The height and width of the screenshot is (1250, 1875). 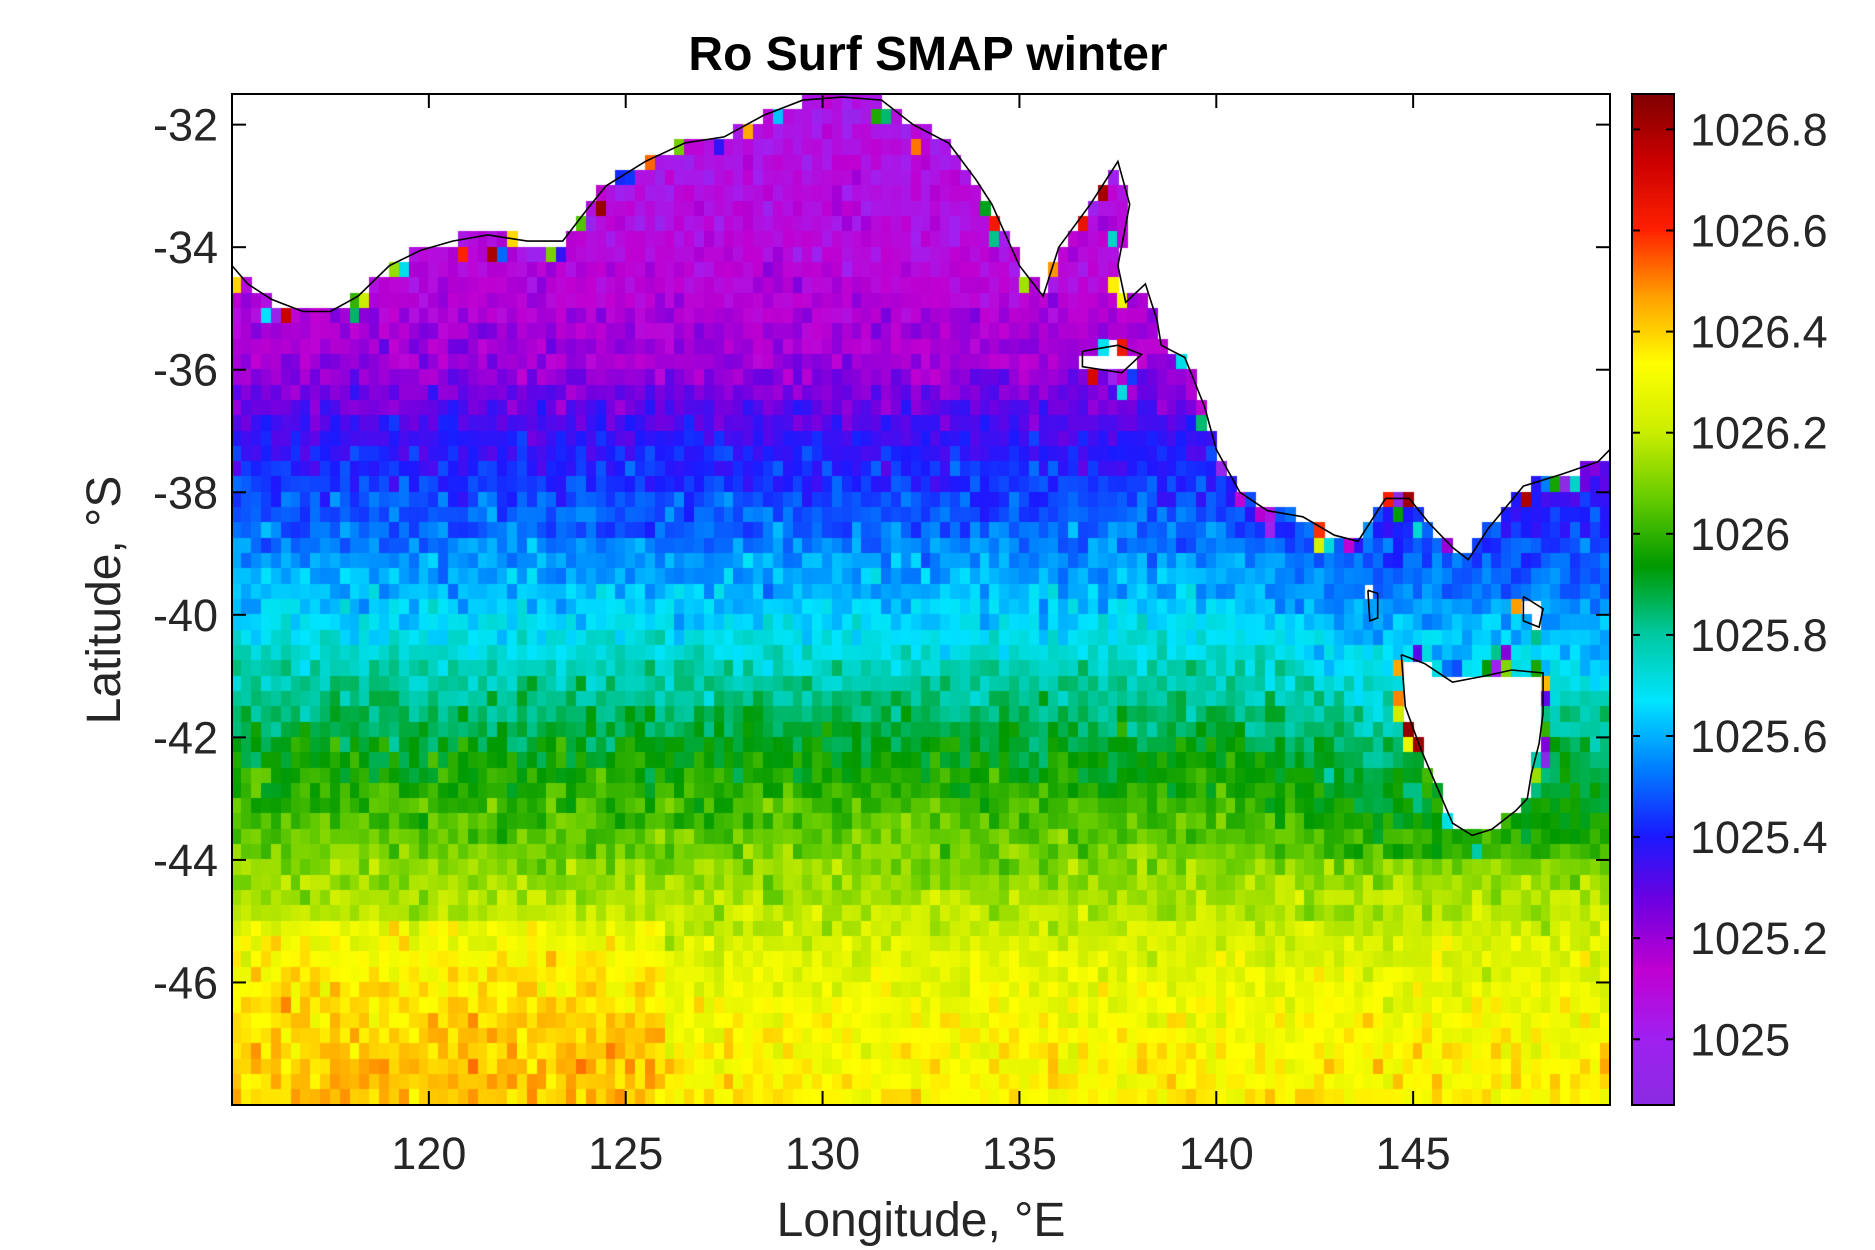 What do you see at coordinates (185, 860) in the screenshot?
I see `y-tick-label: -44` at bounding box center [185, 860].